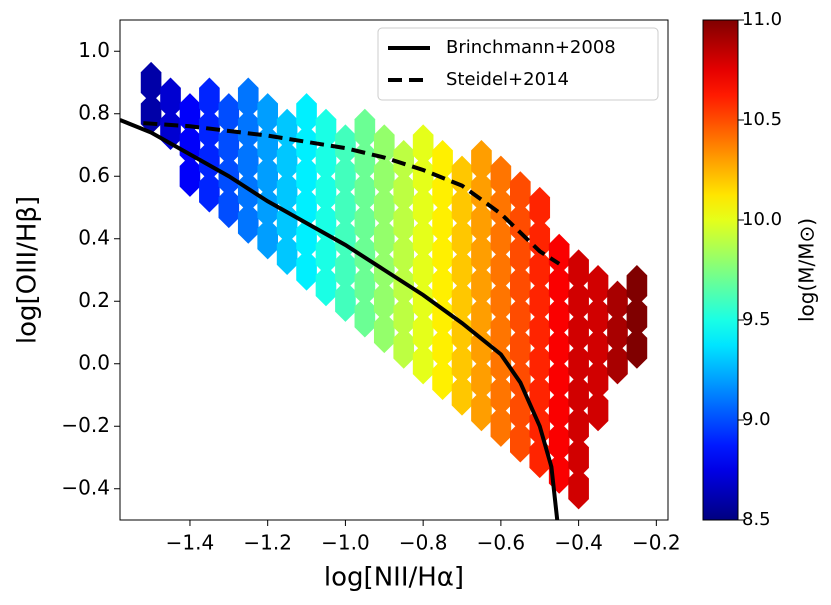 The image size is (831, 605). I want to click on series-line, so click(352, 193).